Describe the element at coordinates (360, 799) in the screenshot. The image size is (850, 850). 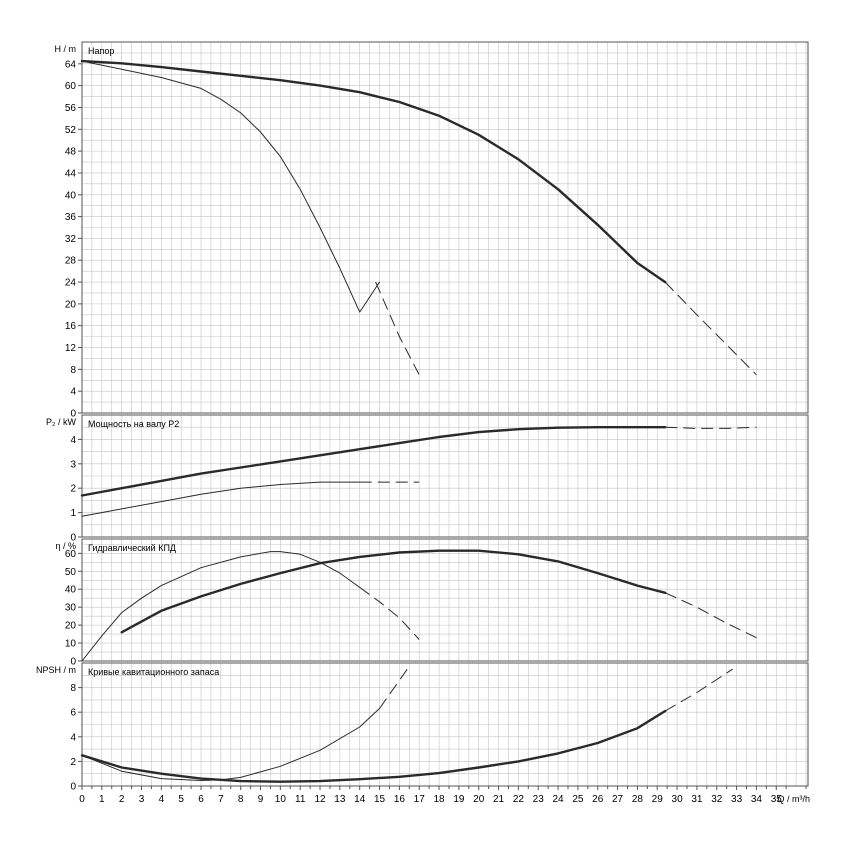
I see `x-tick-label: 14` at that location.